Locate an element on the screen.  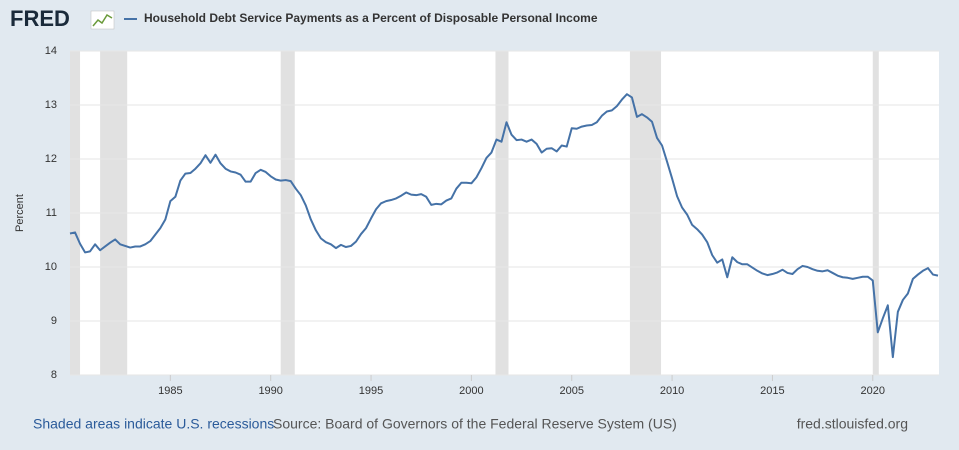
x-tick-label: 1985 is located at coordinates (170, 391).